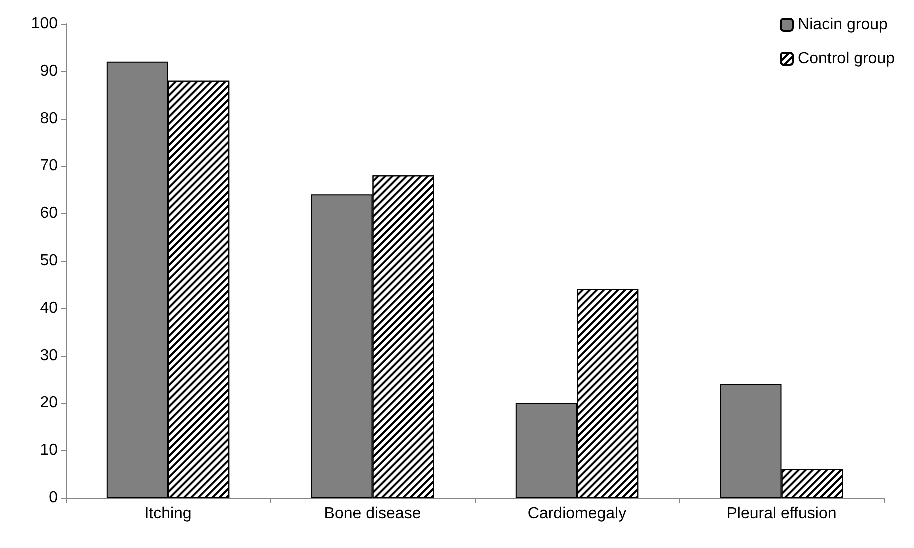 This screenshot has height=548, width=914. I want to click on y-tick-label: 80, so click(49, 119).